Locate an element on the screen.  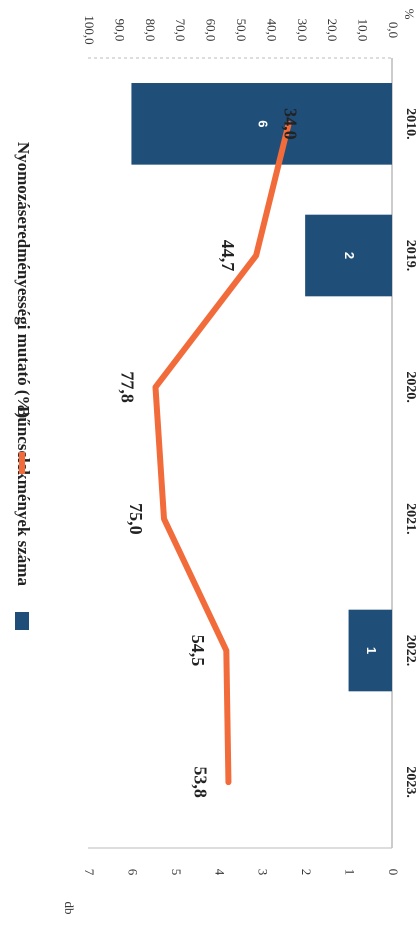
line-value-label: 54,5 is located at coordinates (198, 651).